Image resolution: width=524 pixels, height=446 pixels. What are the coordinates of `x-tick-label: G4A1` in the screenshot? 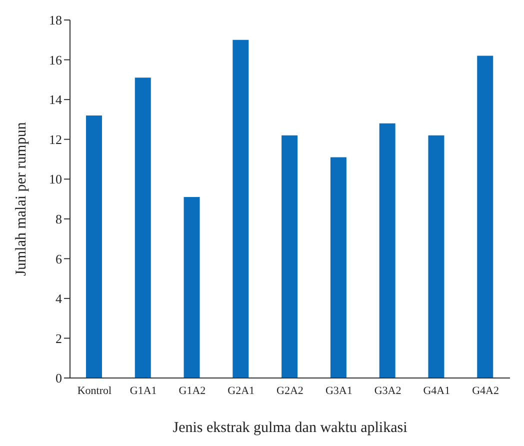 It's located at (436, 390).